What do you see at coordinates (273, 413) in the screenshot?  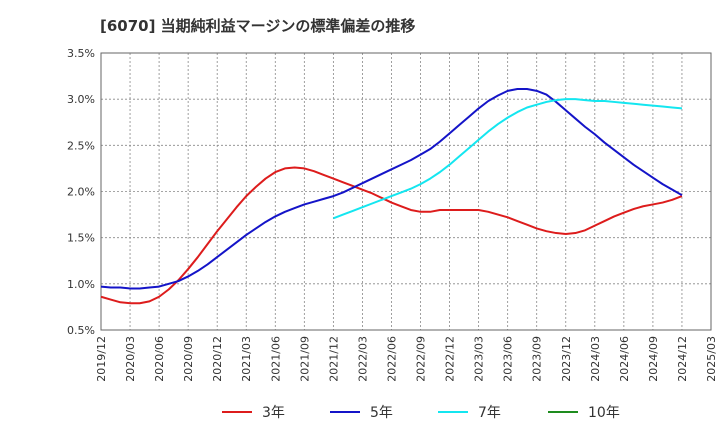 I see `legend-label: 3年` at bounding box center [273, 413].